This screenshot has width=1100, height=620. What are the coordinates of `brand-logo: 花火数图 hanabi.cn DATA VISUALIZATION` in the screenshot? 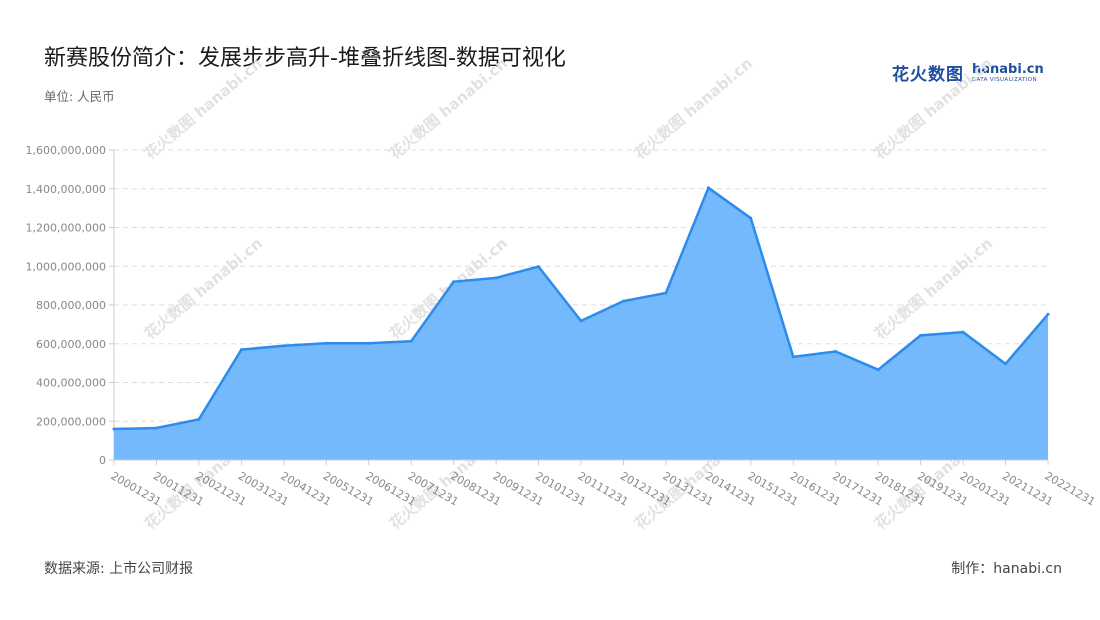 It's located at (968, 74).